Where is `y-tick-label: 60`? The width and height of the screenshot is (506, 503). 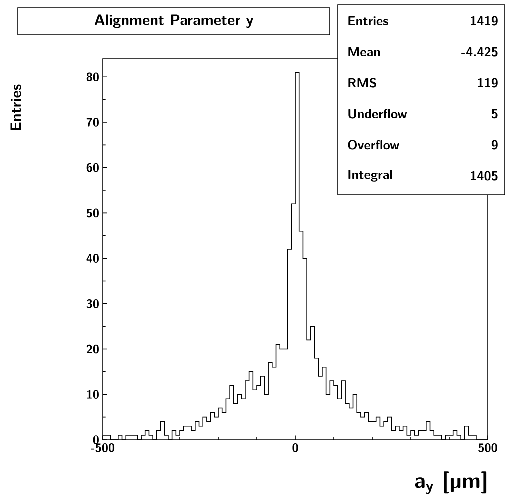
y-tick-label: 60 is located at coordinates (92, 167).